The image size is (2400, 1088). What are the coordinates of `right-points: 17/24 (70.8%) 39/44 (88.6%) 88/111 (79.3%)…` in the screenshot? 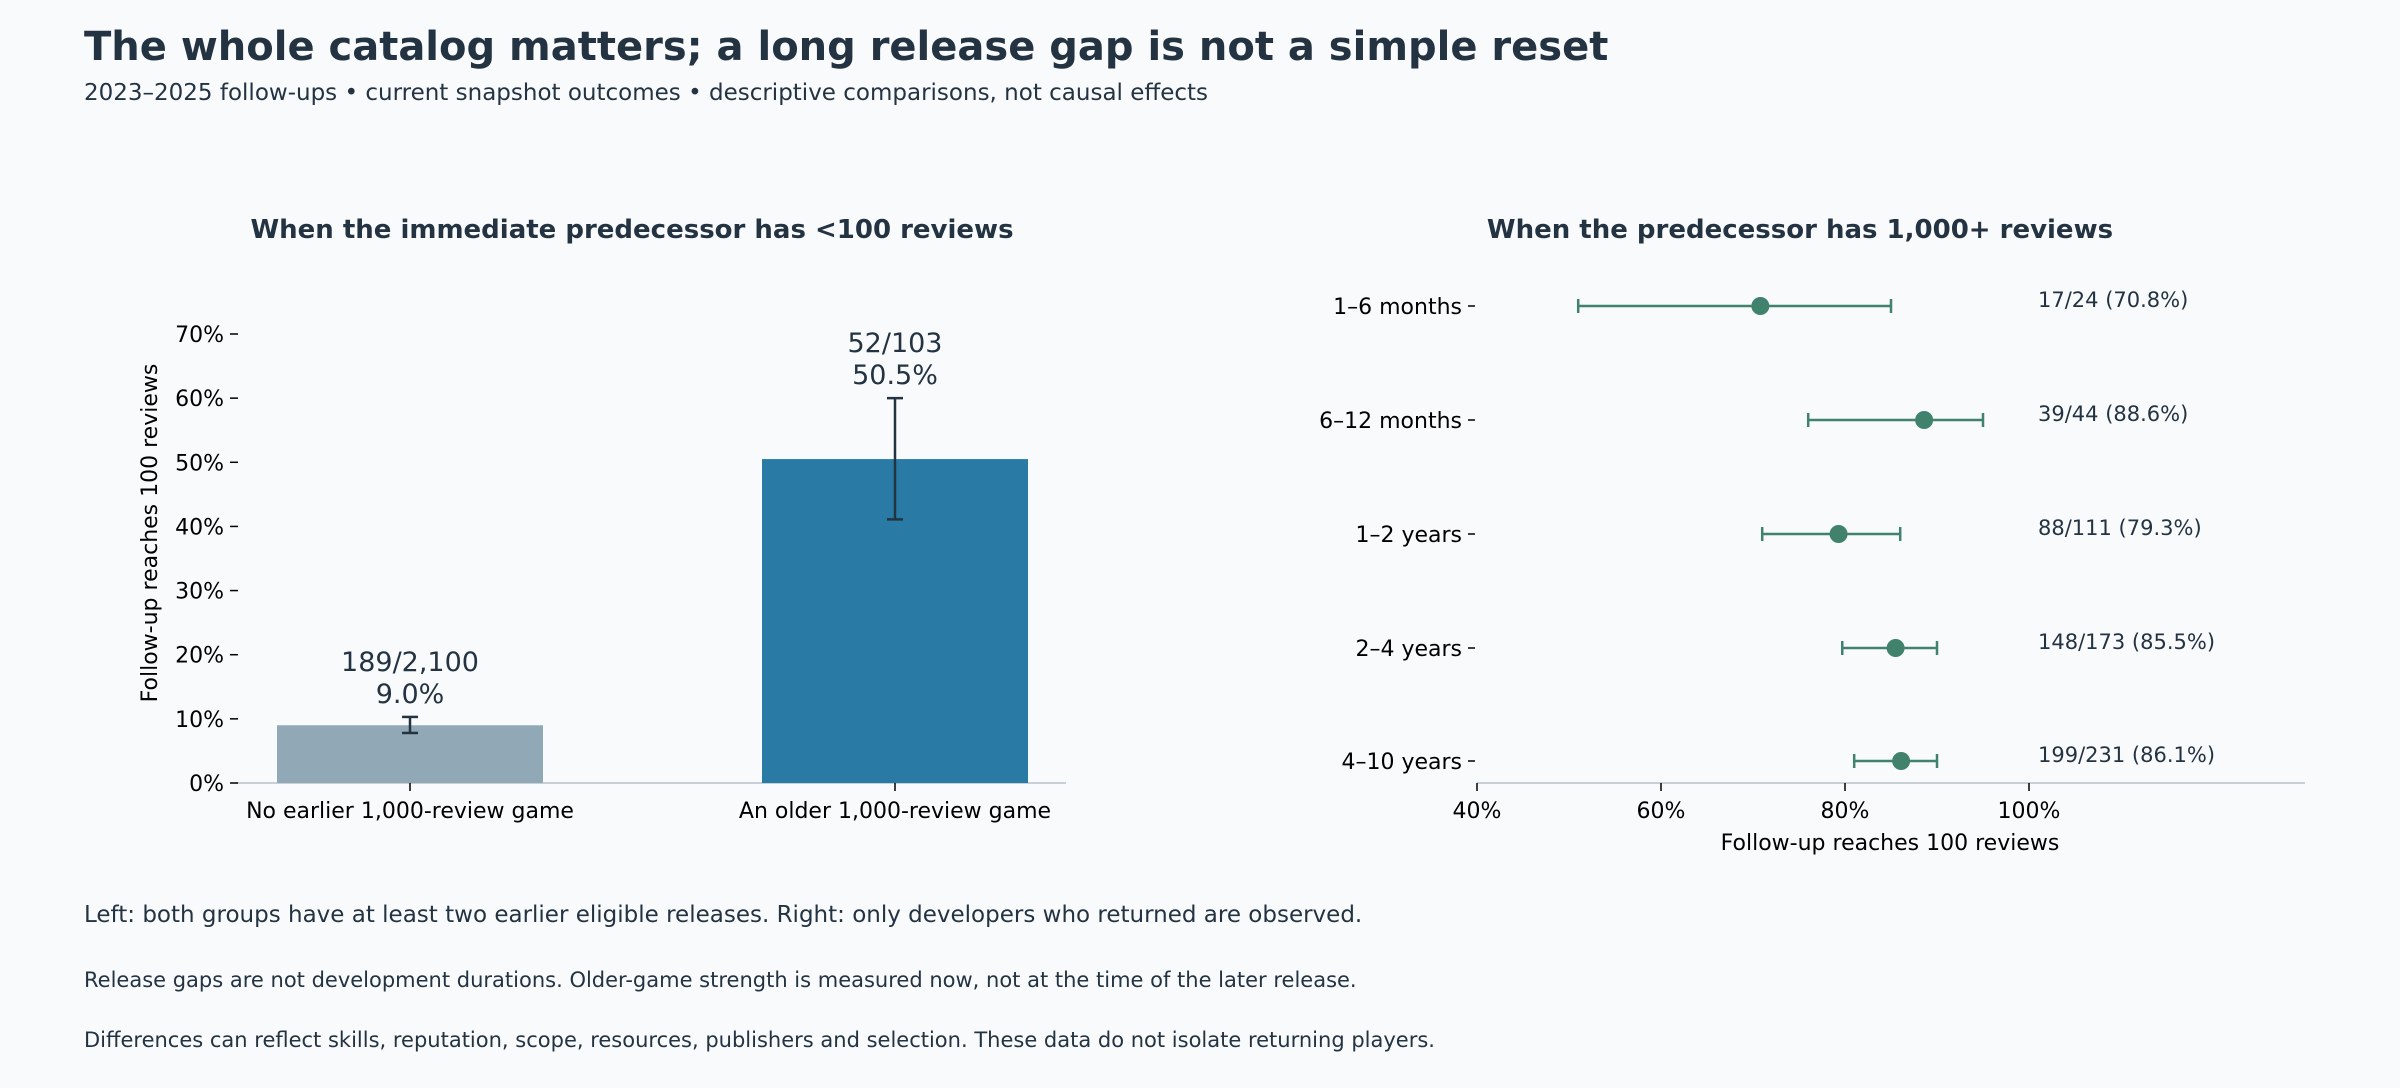 It's located at (1895, 529).